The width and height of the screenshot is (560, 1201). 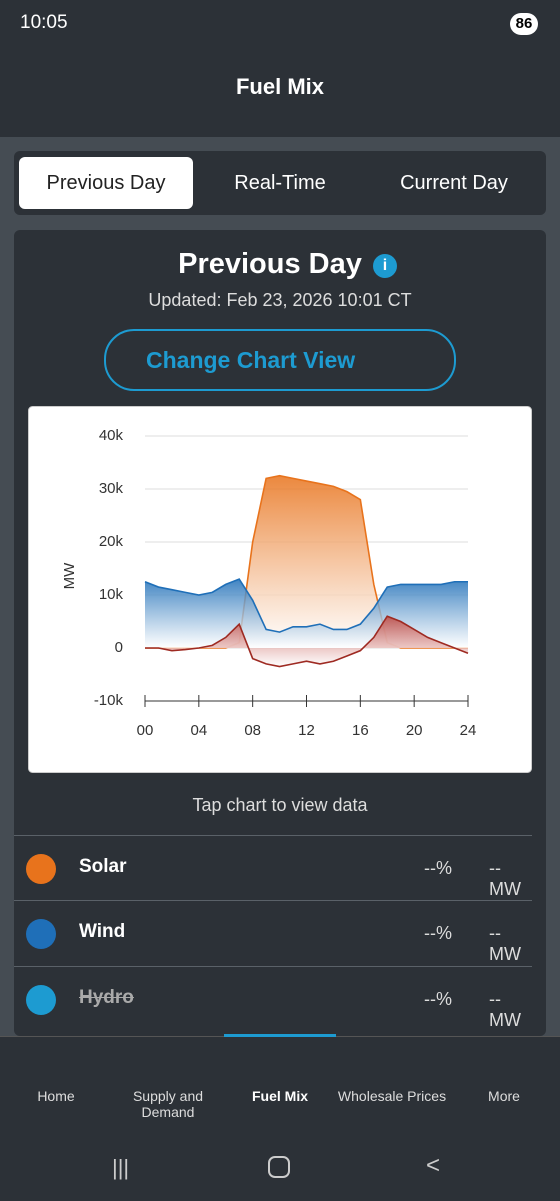 What do you see at coordinates (280, 300) in the screenshot?
I see `updated-text: Updated: Feb 23, 2026 10:01 CT` at bounding box center [280, 300].